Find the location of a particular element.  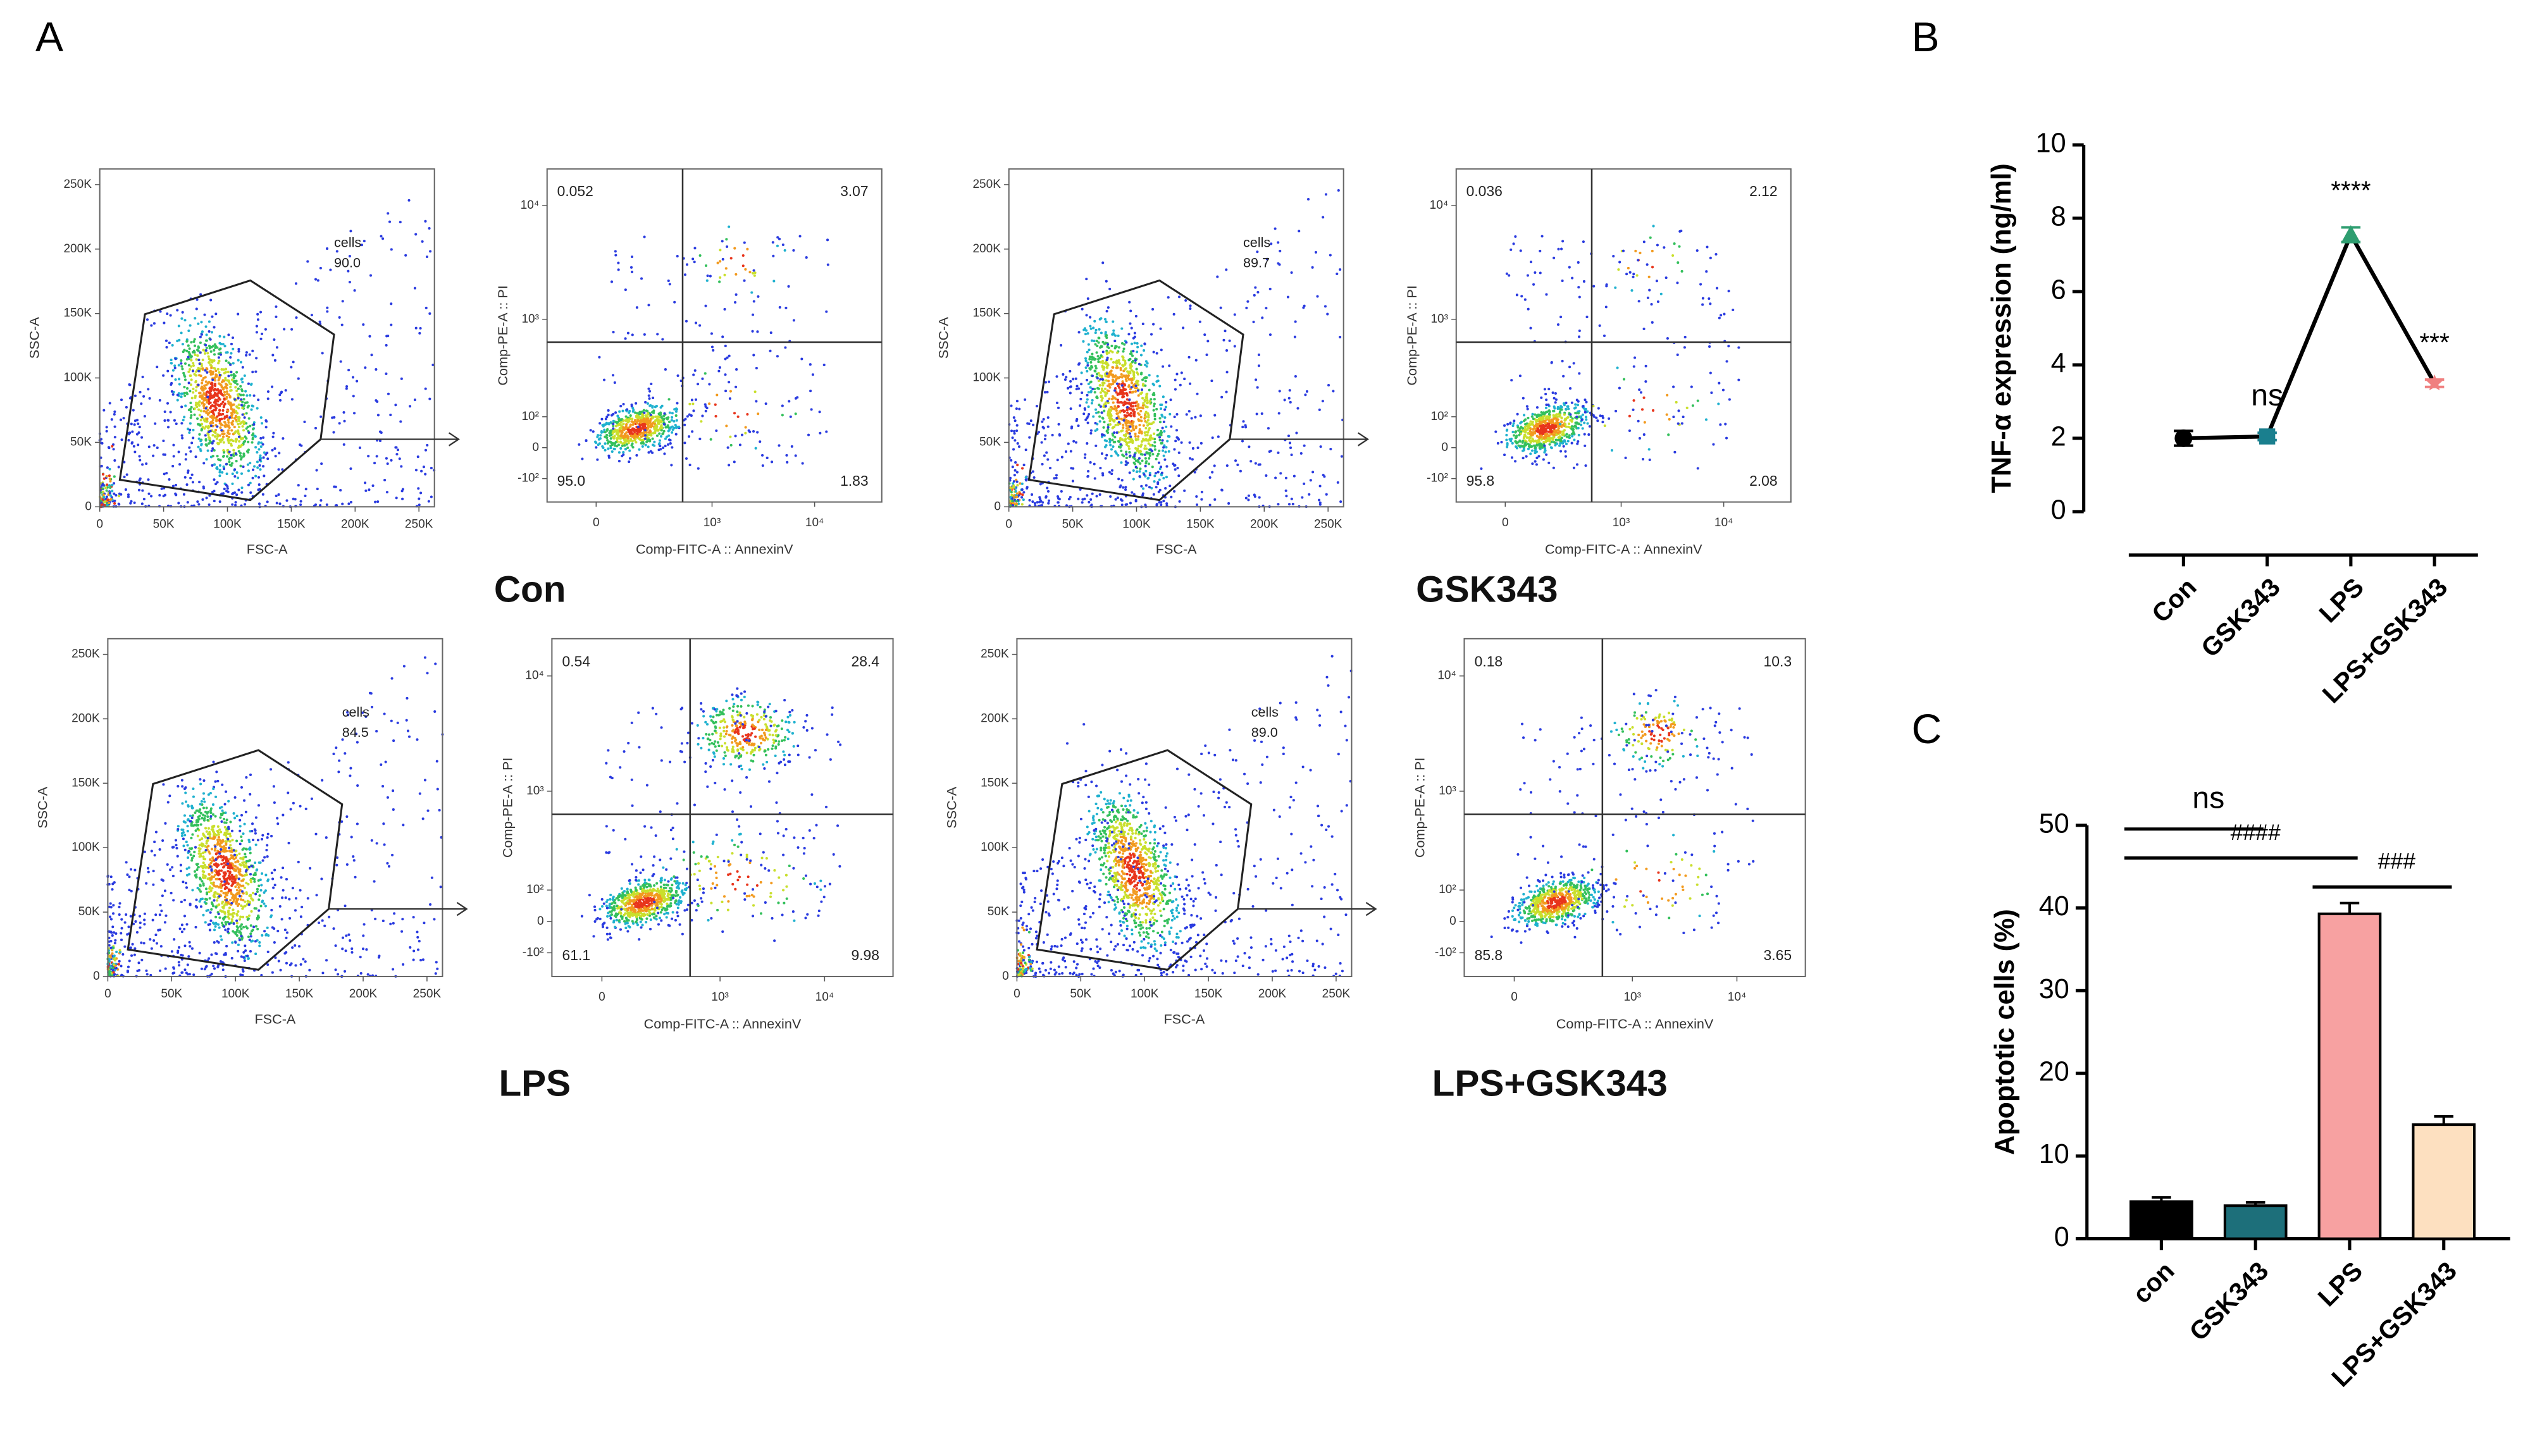

x-tick-label: 0 is located at coordinates (1008, 524).